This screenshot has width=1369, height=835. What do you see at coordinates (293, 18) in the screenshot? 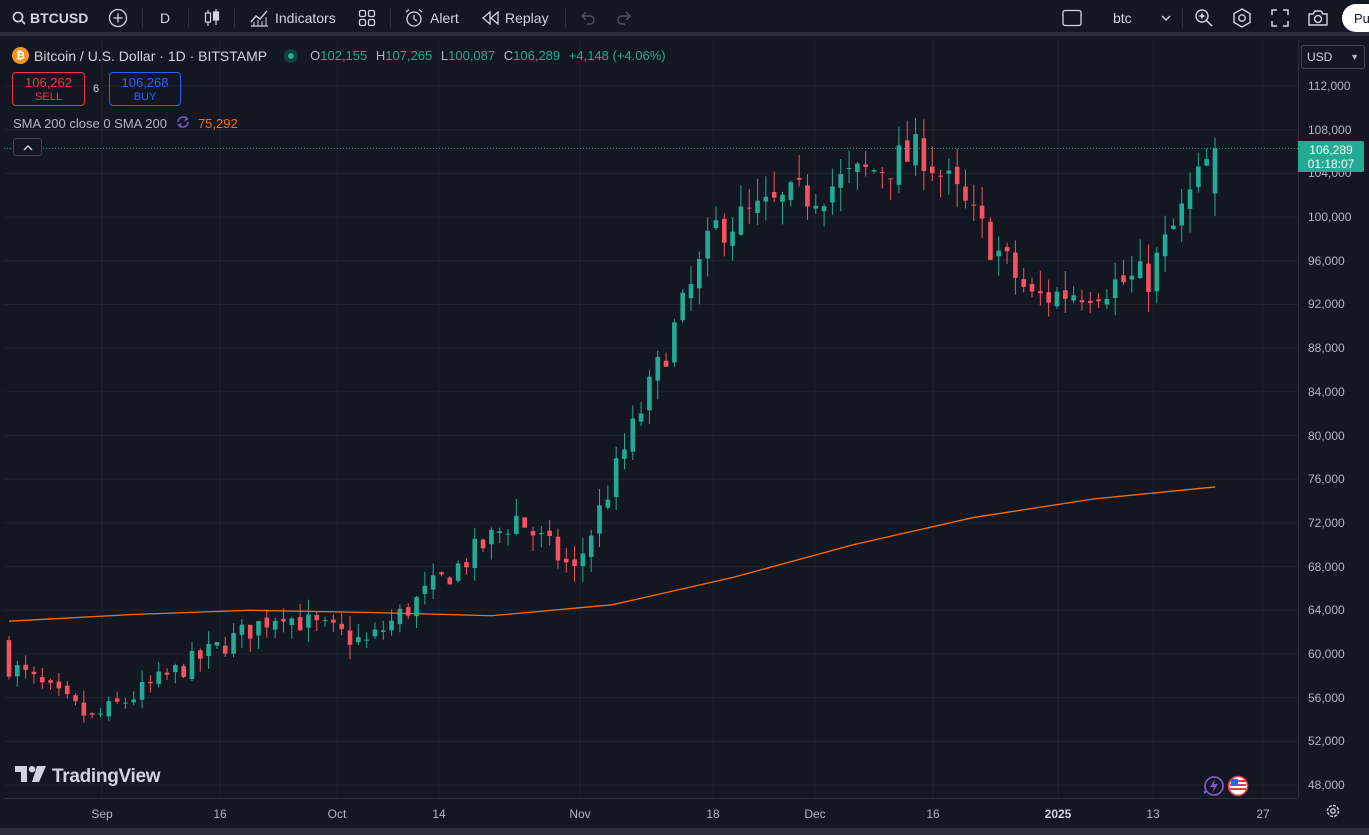
I see `indicators-button: Indicators` at bounding box center [293, 18].